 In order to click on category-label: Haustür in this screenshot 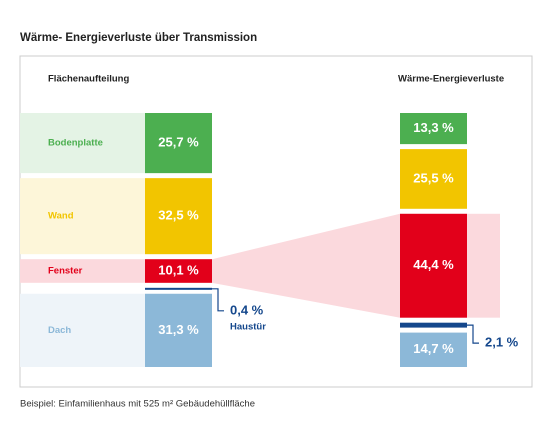, I will do `click(248, 326)`.